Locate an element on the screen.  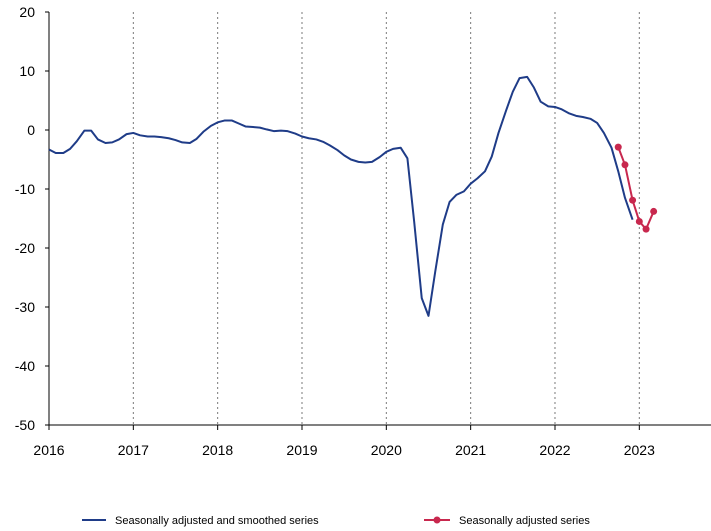
y-tick-label: -50 is located at coordinates (25, 425).